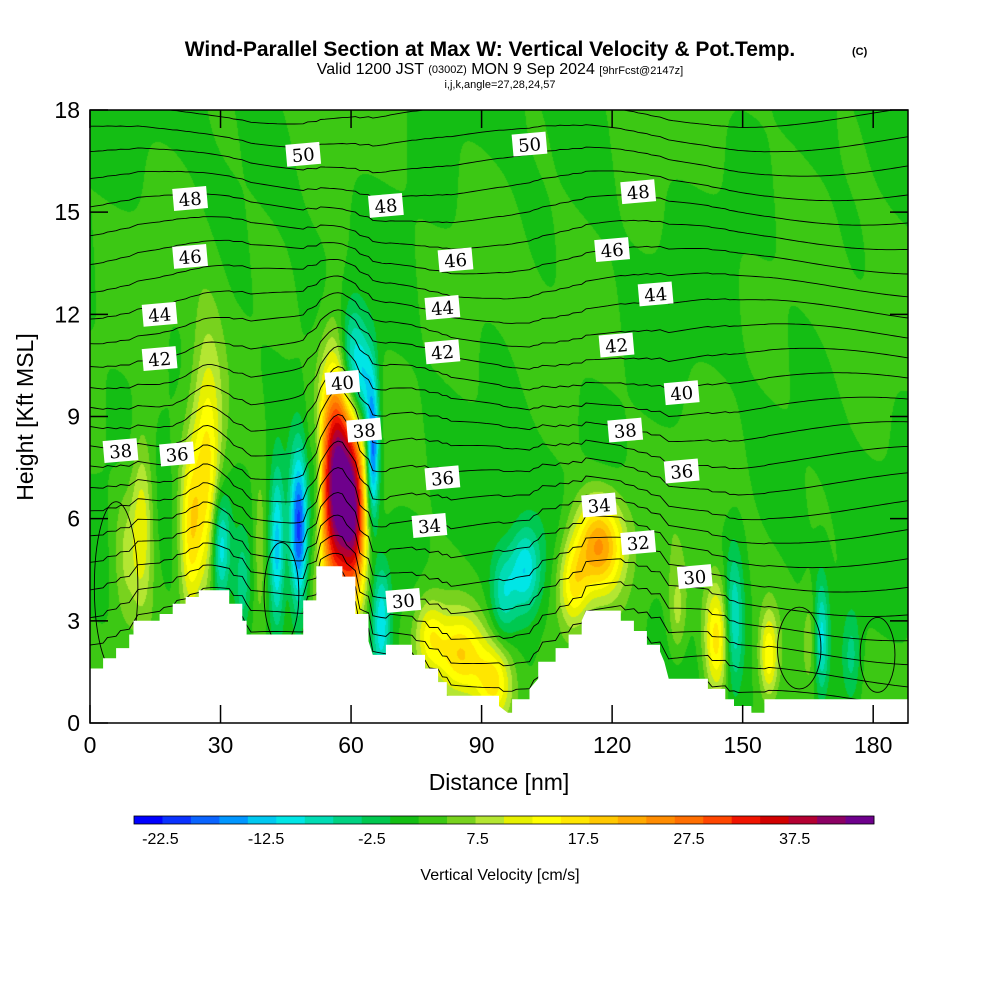 The width and height of the screenshot is (1000, 1000). Describe the element at coordinates (641, 71) in the screenshot. I see `subtitle-fcst: [9hrFcst@2147z]` at that location.